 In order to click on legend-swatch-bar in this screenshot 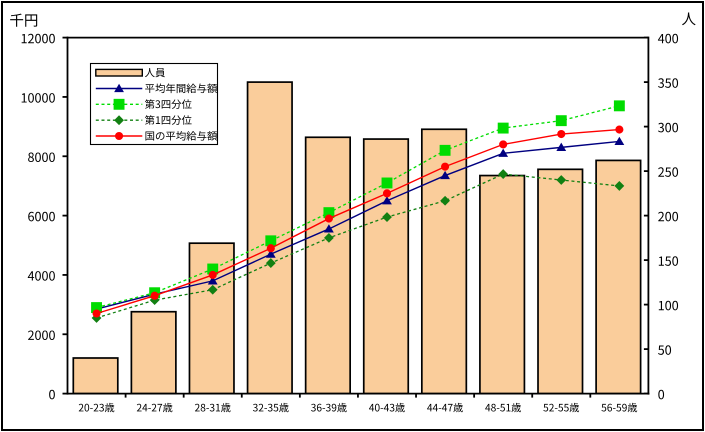, I will do `click(119, 72)`.